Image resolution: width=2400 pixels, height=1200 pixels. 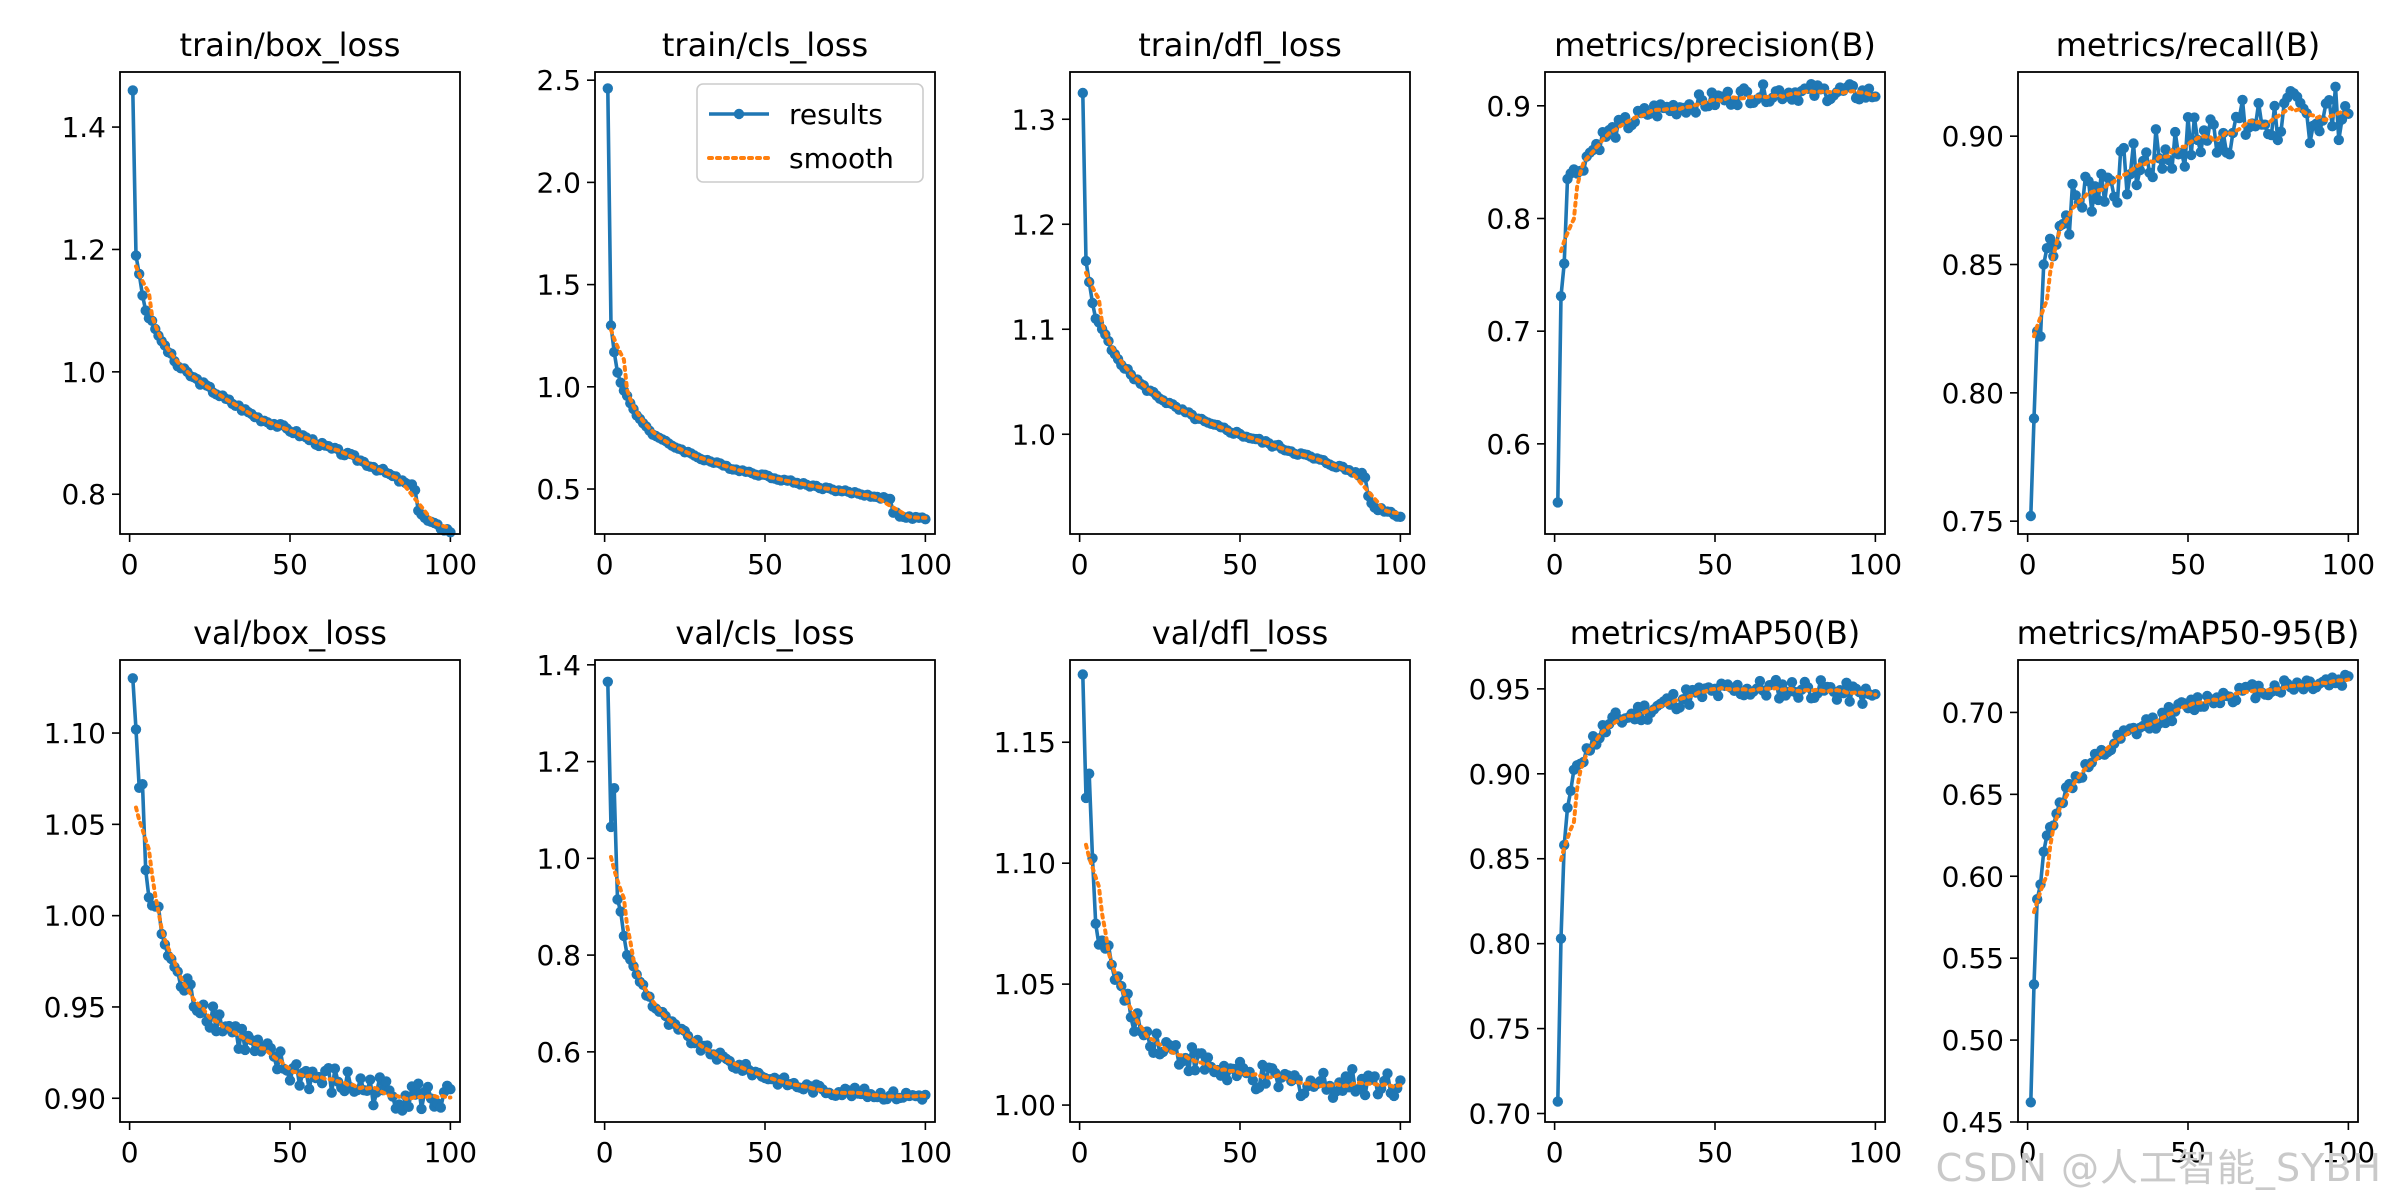 I want to click on y-tick-label: 0.85, so click(x=1973, y=265).